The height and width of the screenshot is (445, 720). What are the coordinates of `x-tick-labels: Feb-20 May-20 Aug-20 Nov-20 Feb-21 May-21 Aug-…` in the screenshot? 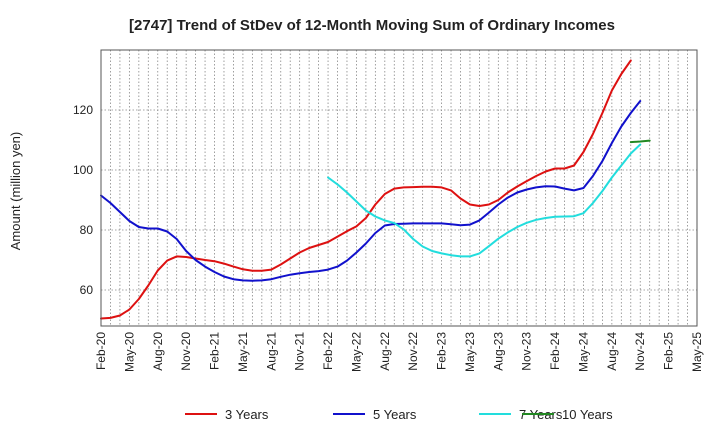 It's located at (399, 352).